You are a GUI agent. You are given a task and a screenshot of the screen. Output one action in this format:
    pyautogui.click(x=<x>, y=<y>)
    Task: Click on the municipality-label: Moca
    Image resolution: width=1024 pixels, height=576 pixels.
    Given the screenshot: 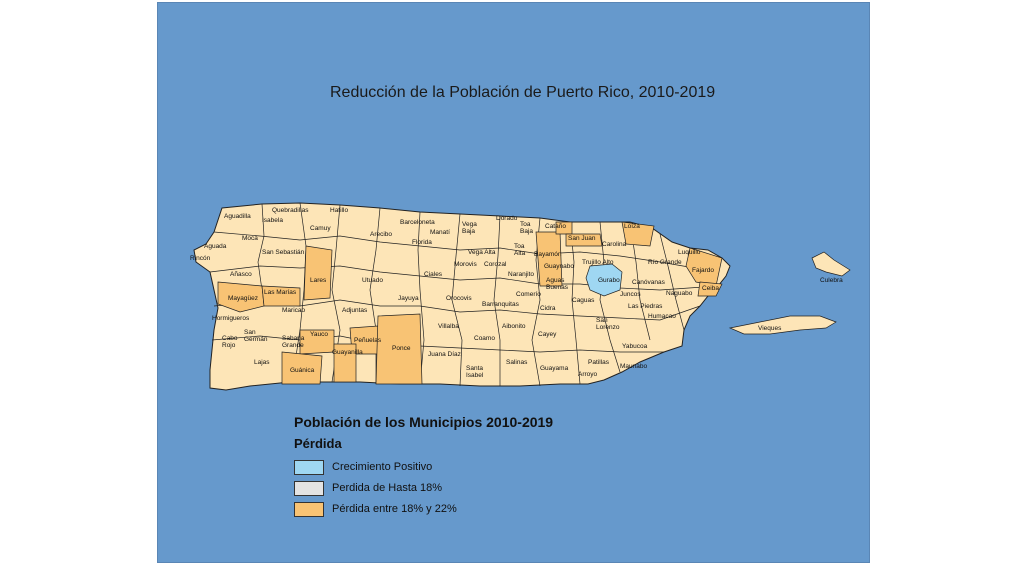 What is the action you would take?
    pyautogui.click(x=250, y=238)
    